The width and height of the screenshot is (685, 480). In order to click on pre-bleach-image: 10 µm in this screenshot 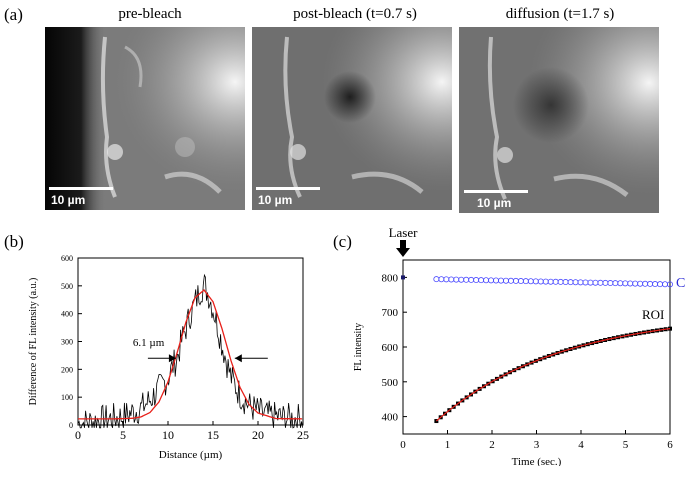, I will do `click(145, 118)`.